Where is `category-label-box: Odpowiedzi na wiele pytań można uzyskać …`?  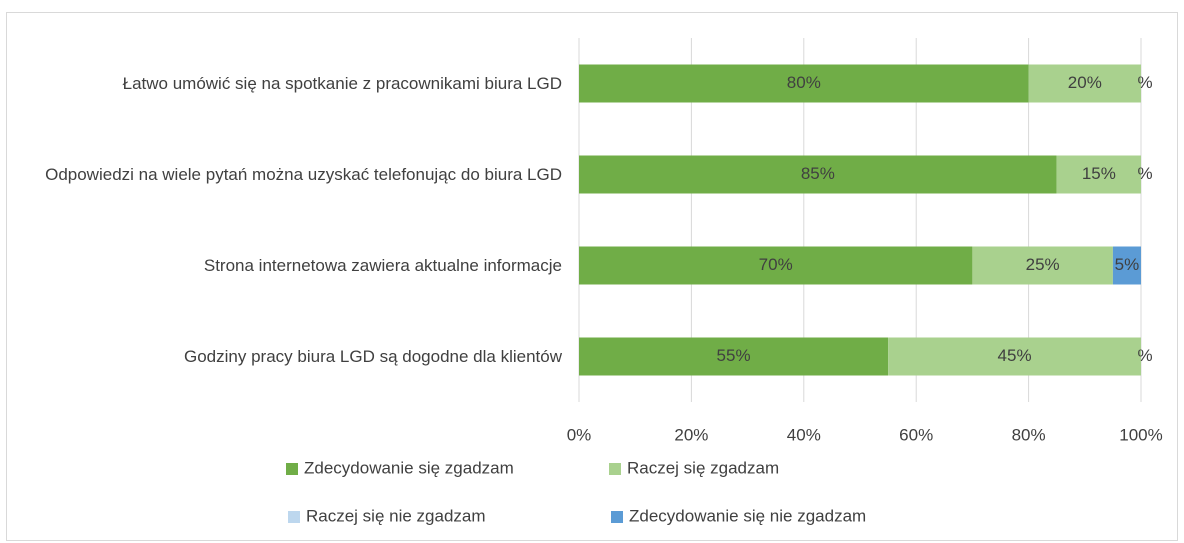 category-label-box: Odpowiedzi na wiele pytań można uzyskać … is located at coordinates (281, 175).